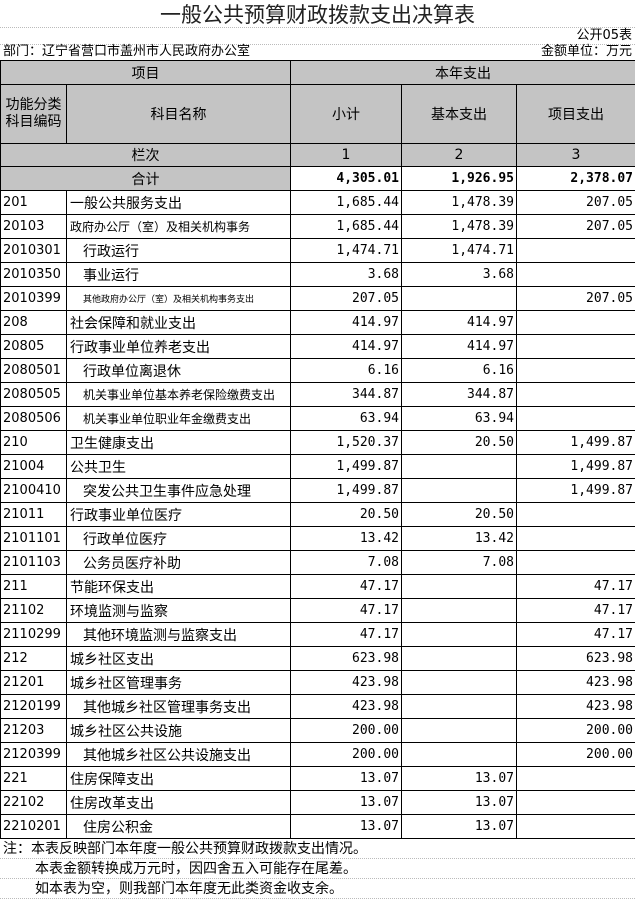 This screenshot has width=635, height=899. I want to click on row-code: 2080501, so click(33, 370).